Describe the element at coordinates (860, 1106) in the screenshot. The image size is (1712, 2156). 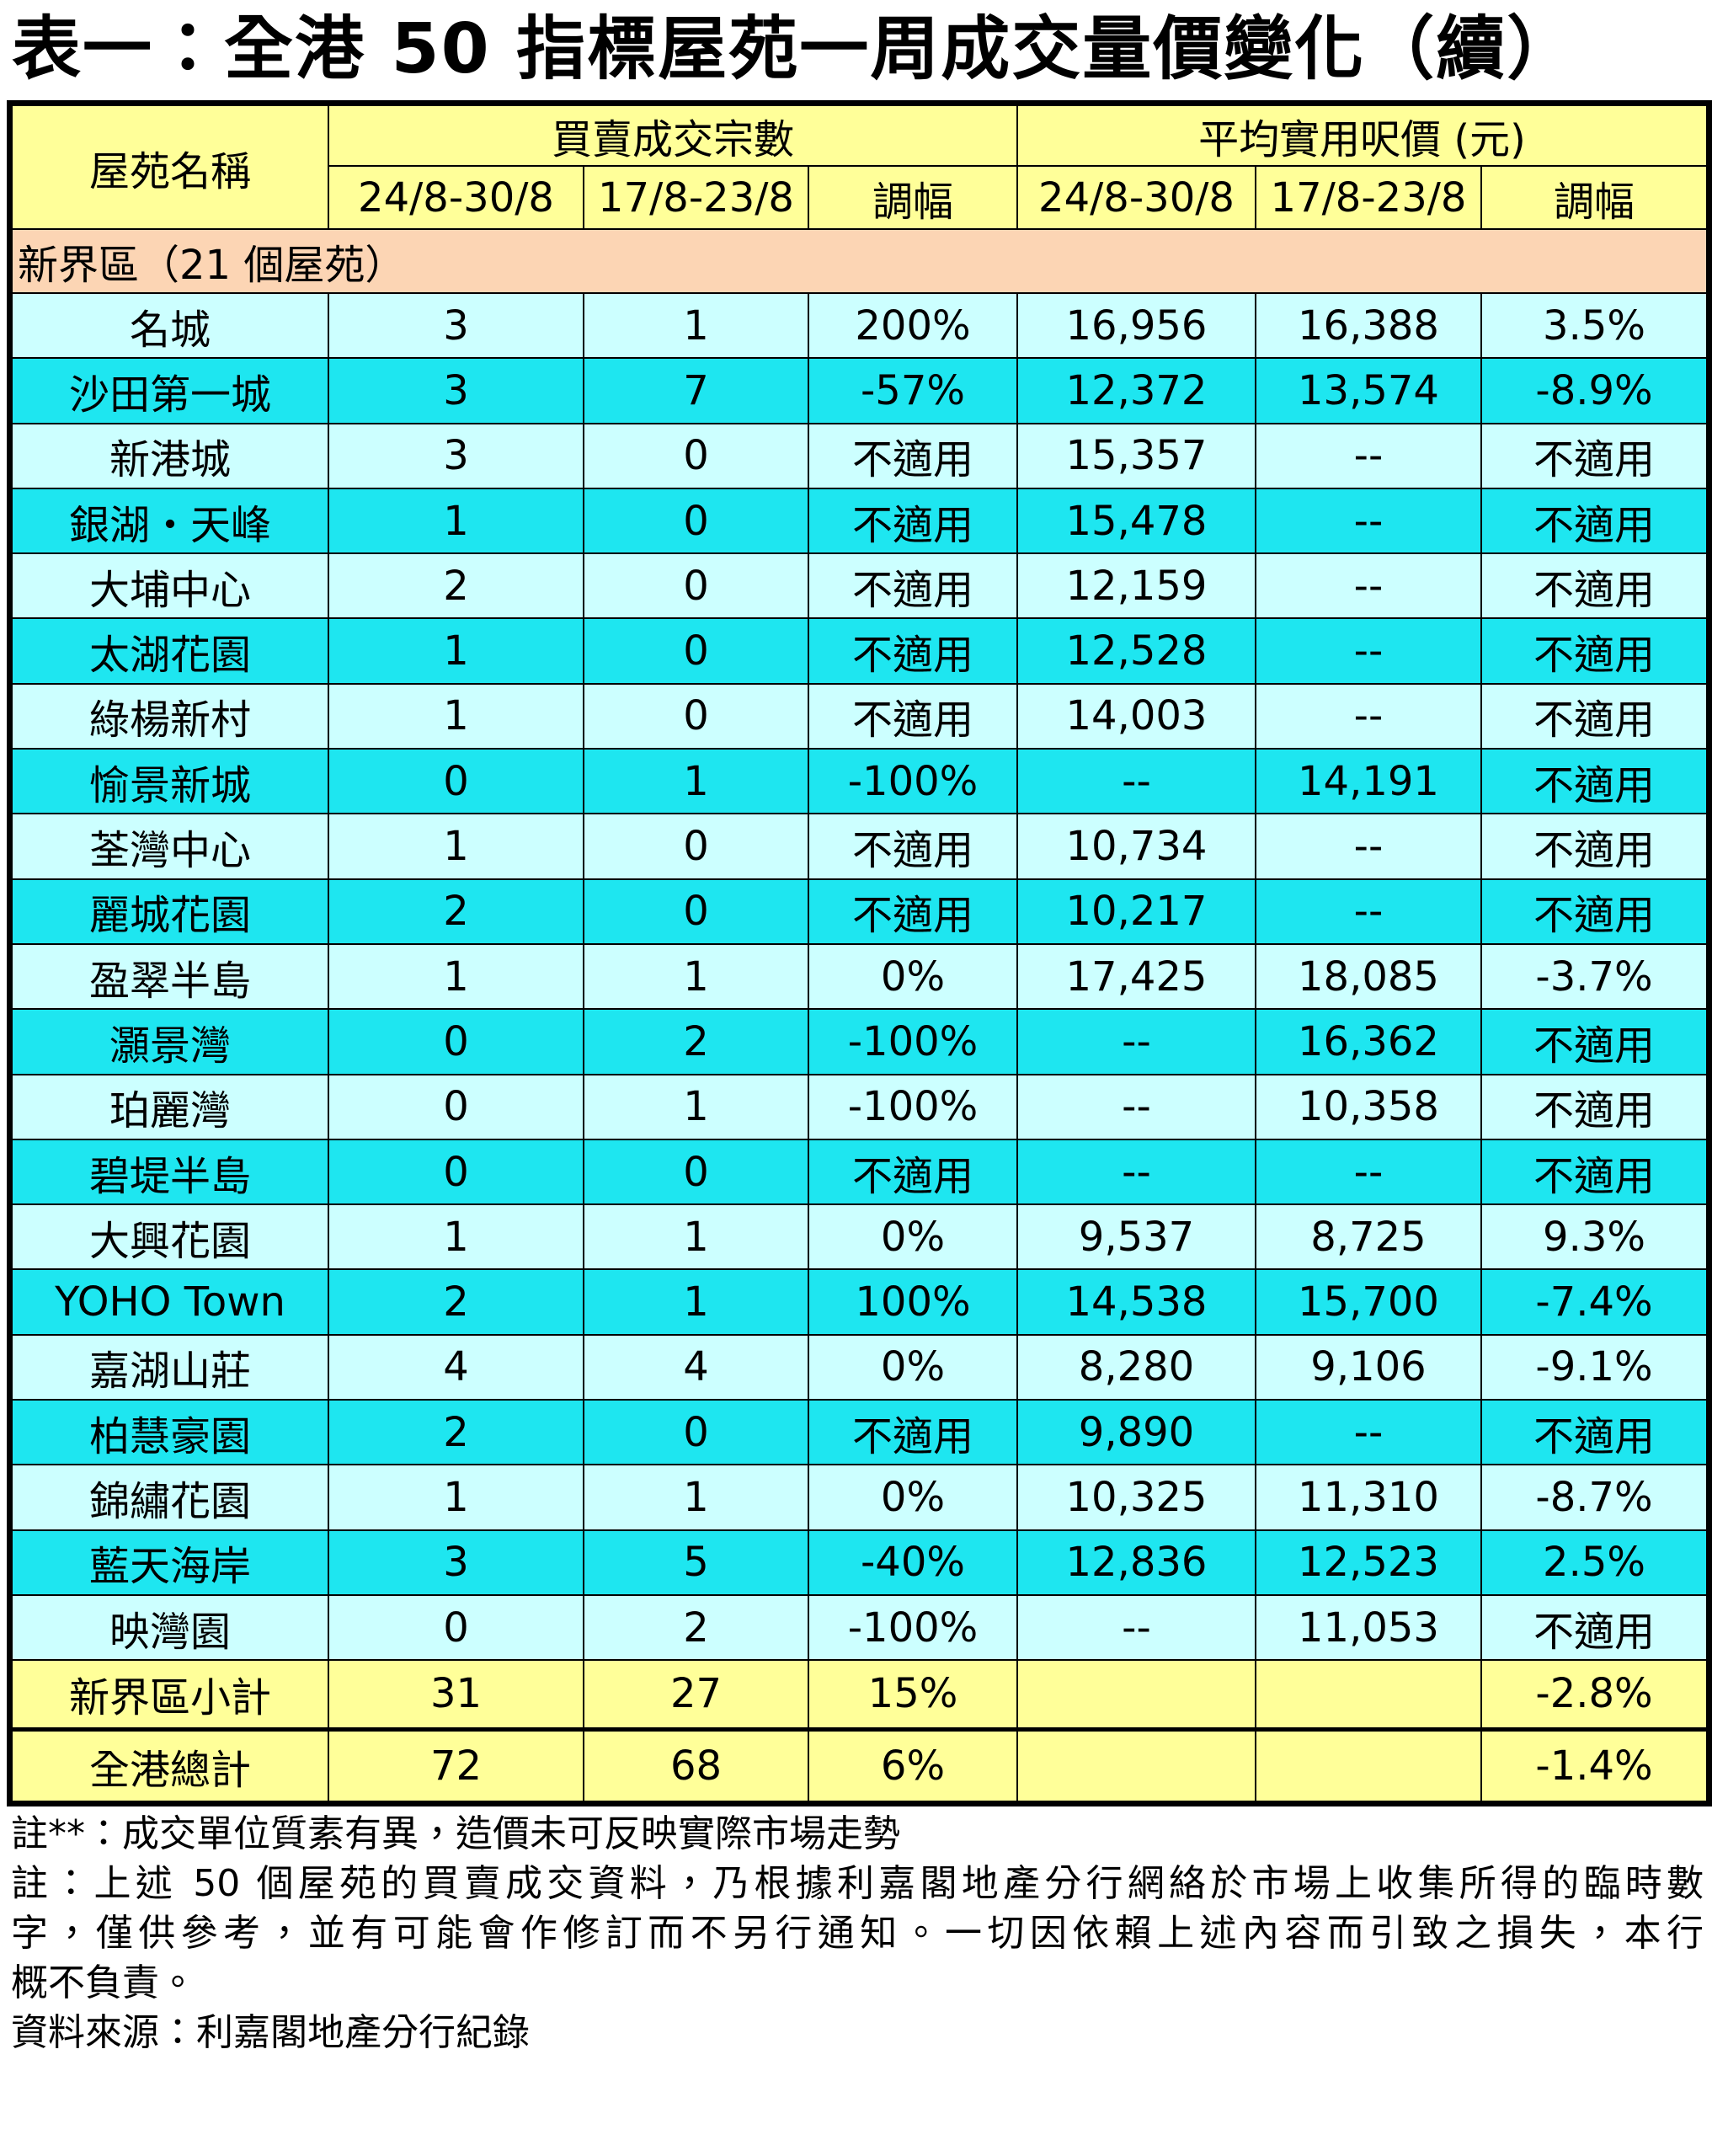
I see `data-row: 珀麗灣 0 1 -100% -- 10,358 不適用` at that location.